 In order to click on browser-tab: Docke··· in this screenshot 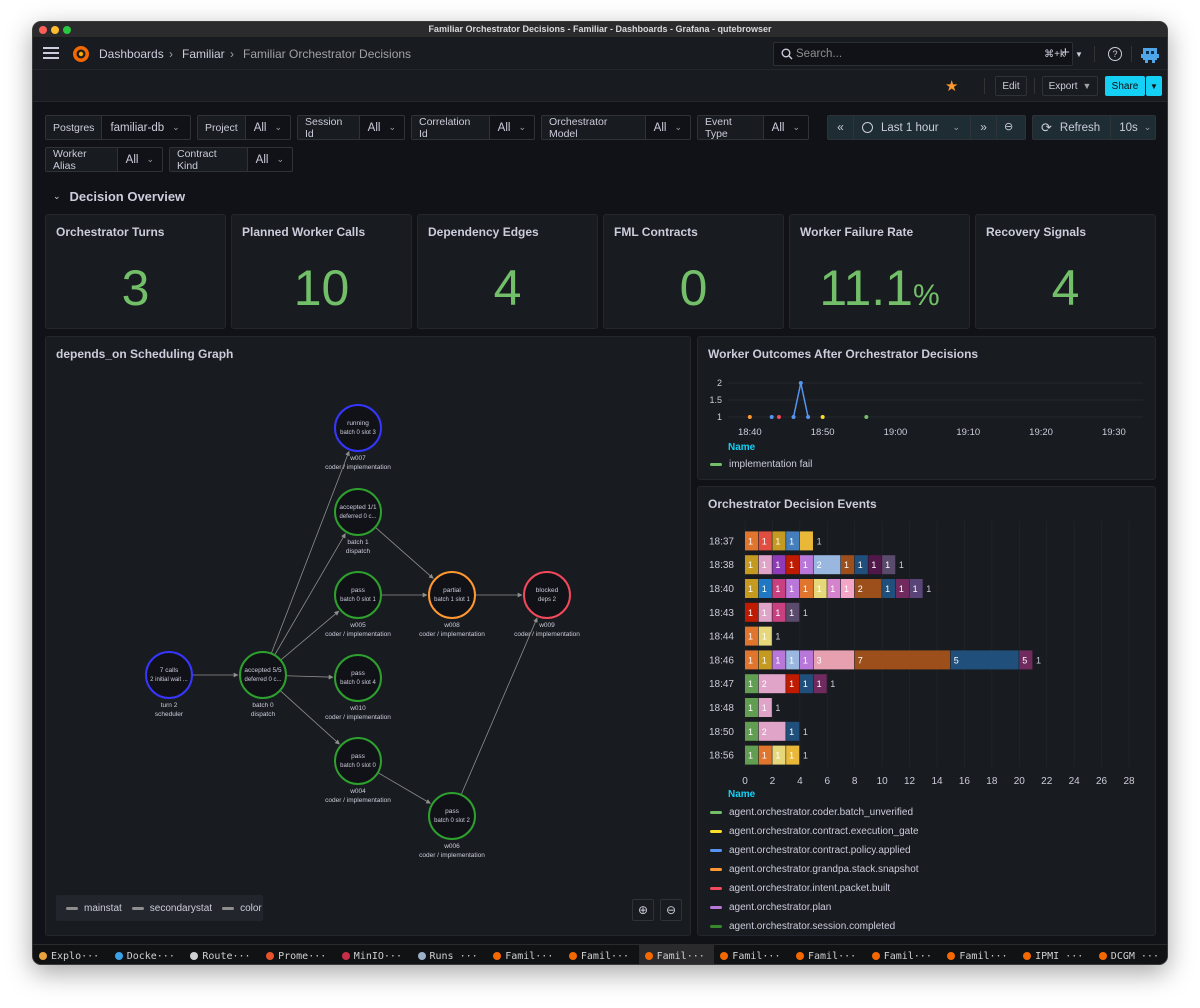, I will do `click(146, 954)`.